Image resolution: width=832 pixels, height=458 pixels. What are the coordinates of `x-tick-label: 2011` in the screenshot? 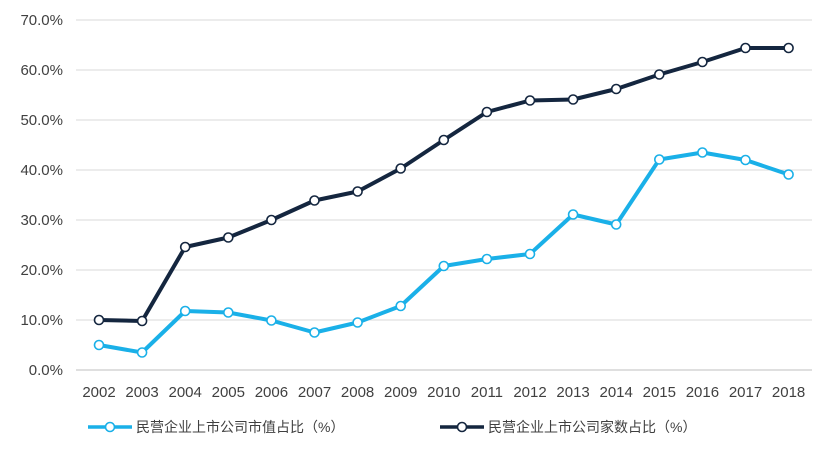 It's located at (487, 392).